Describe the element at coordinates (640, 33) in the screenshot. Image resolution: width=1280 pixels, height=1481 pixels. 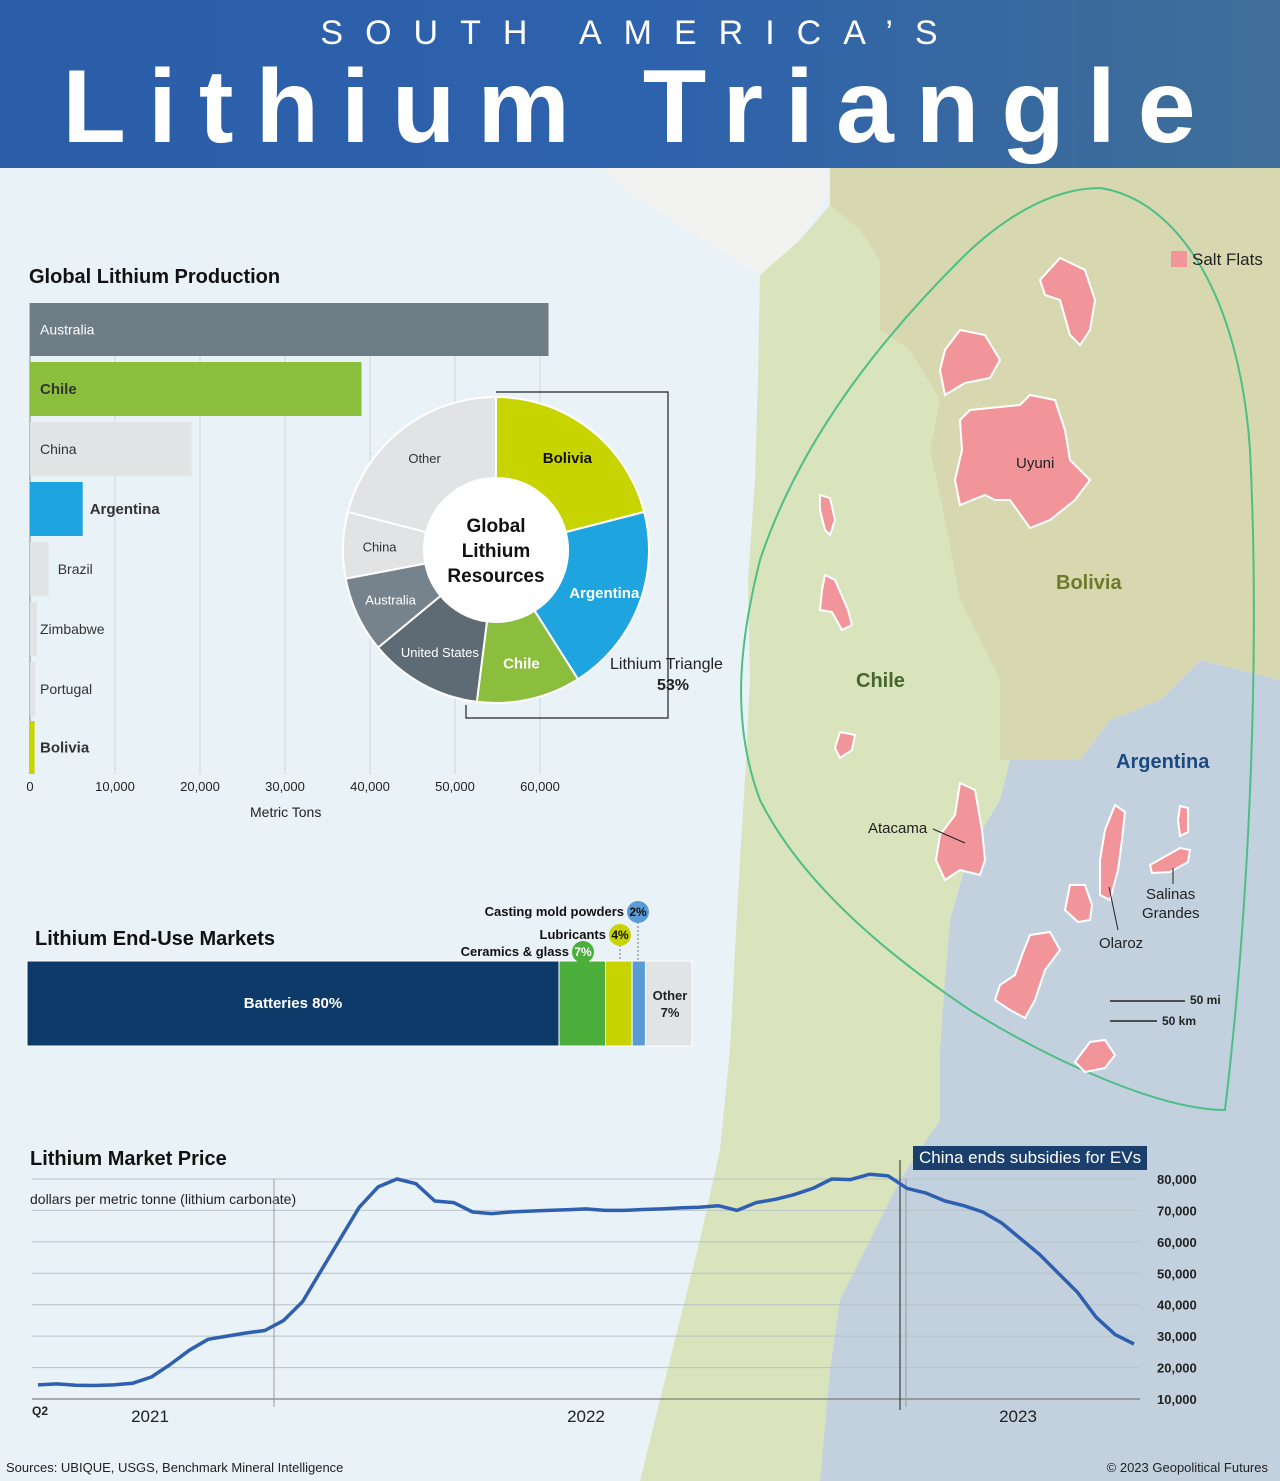
I see `supertitle: SOUTH AMERICA’S` at that location.